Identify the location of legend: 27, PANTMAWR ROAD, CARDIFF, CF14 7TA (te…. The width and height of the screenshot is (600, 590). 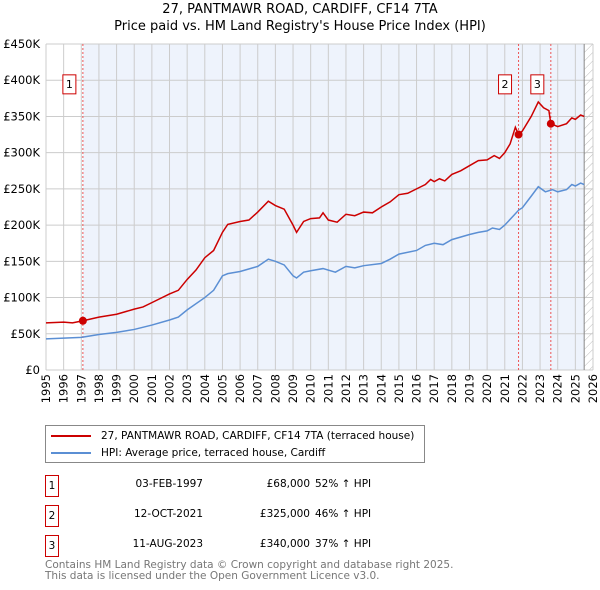
(235, 444).